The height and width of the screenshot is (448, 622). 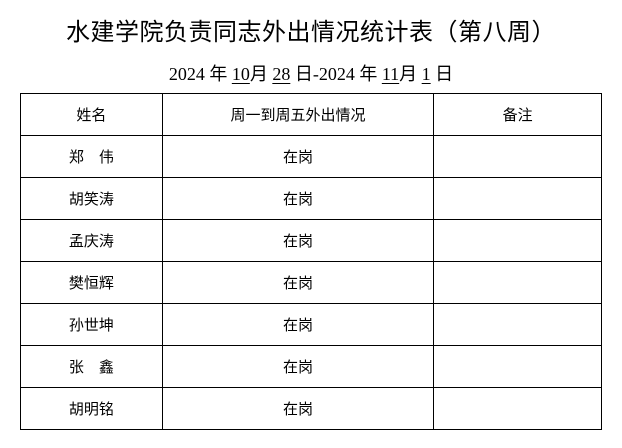 I want to click on table-row: 胡笑涛 在岗, so click(x=311, y=198).